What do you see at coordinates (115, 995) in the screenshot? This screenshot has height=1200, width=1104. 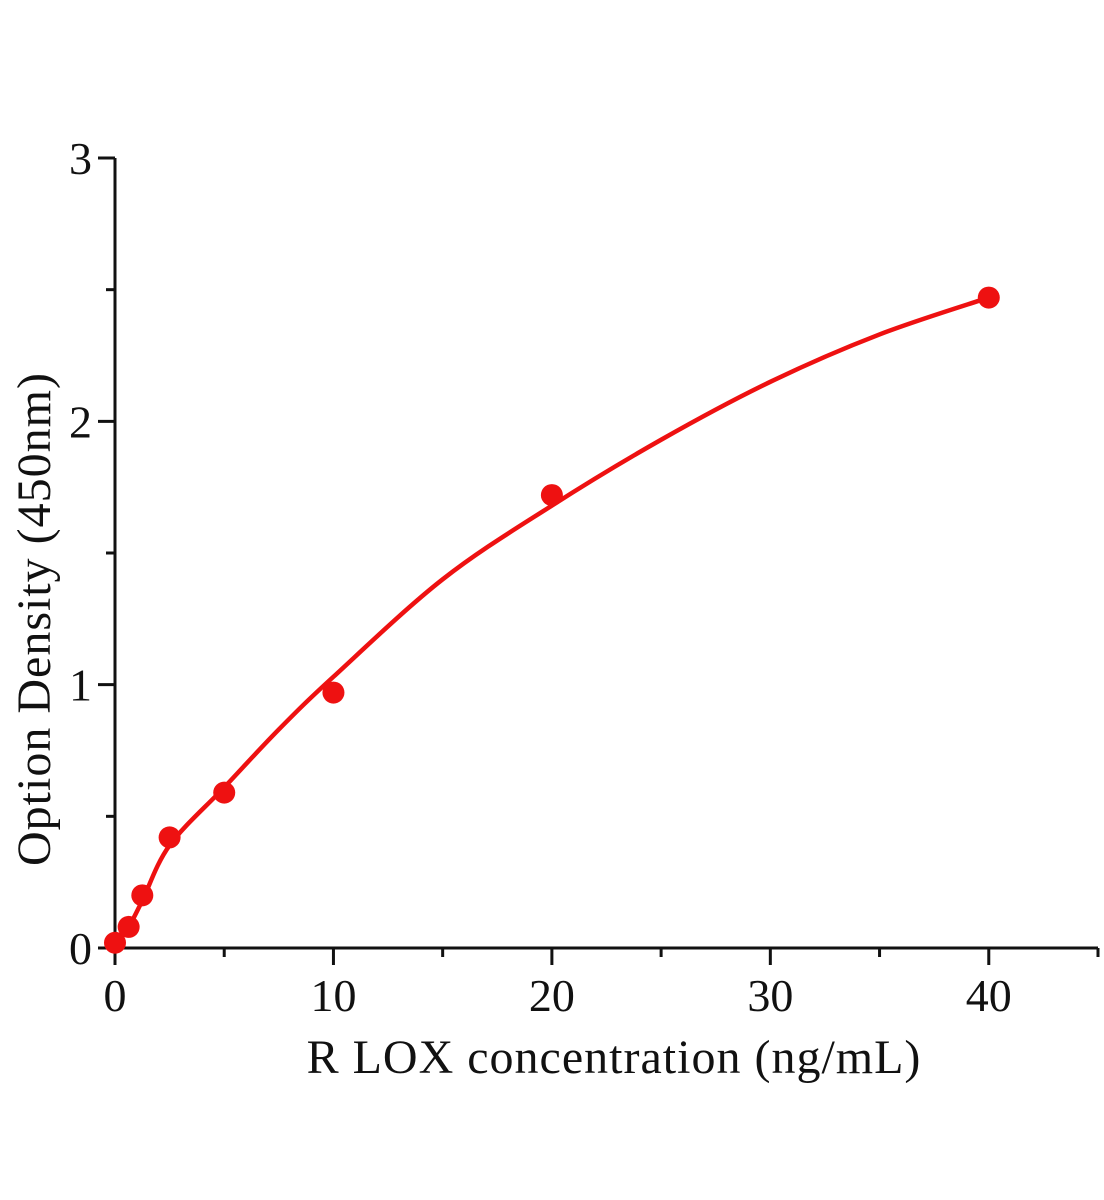 I see `x-tick-label: 0` at bounding box center [115, 995].